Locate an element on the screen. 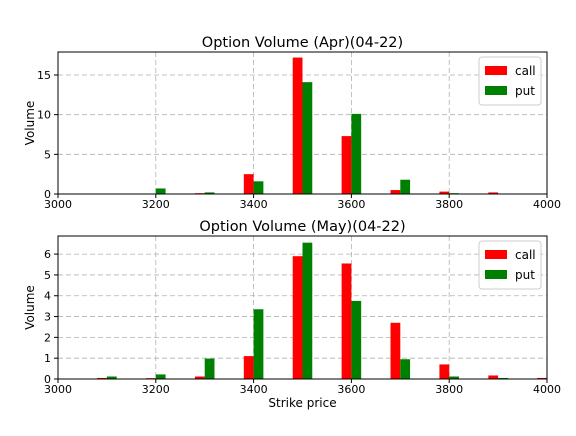 The image size is (576, 436). y-tick-label: 10 is located at coordinates (44, 115).